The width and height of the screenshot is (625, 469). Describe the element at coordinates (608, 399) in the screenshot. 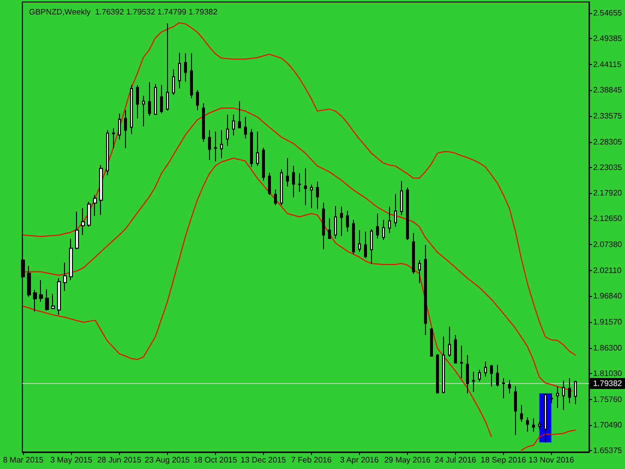

I see `y-tick-label: 1.75760` at that location.